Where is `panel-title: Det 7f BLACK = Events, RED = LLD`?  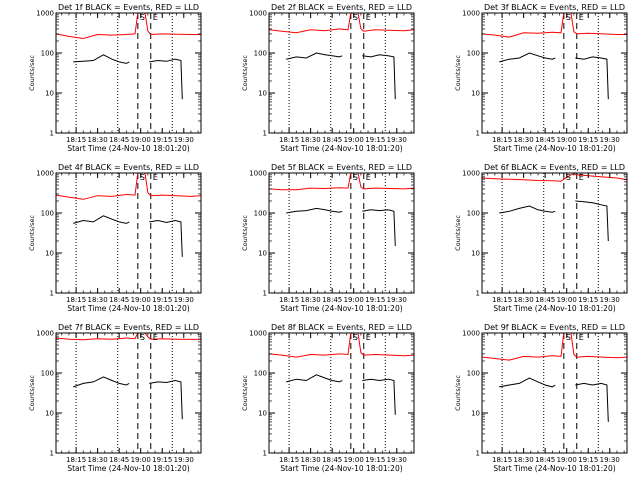 panel-title: Det 7f BLACK = Events, RED = LLD is located at coordinates (128, 327).